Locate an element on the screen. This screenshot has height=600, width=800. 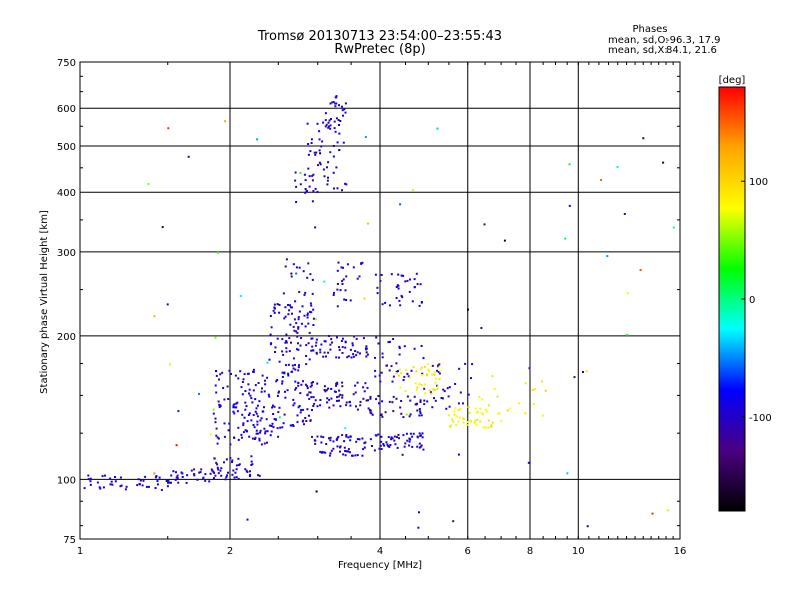
colorbar-tick-label: -100 is located at coordinates (760, 418).